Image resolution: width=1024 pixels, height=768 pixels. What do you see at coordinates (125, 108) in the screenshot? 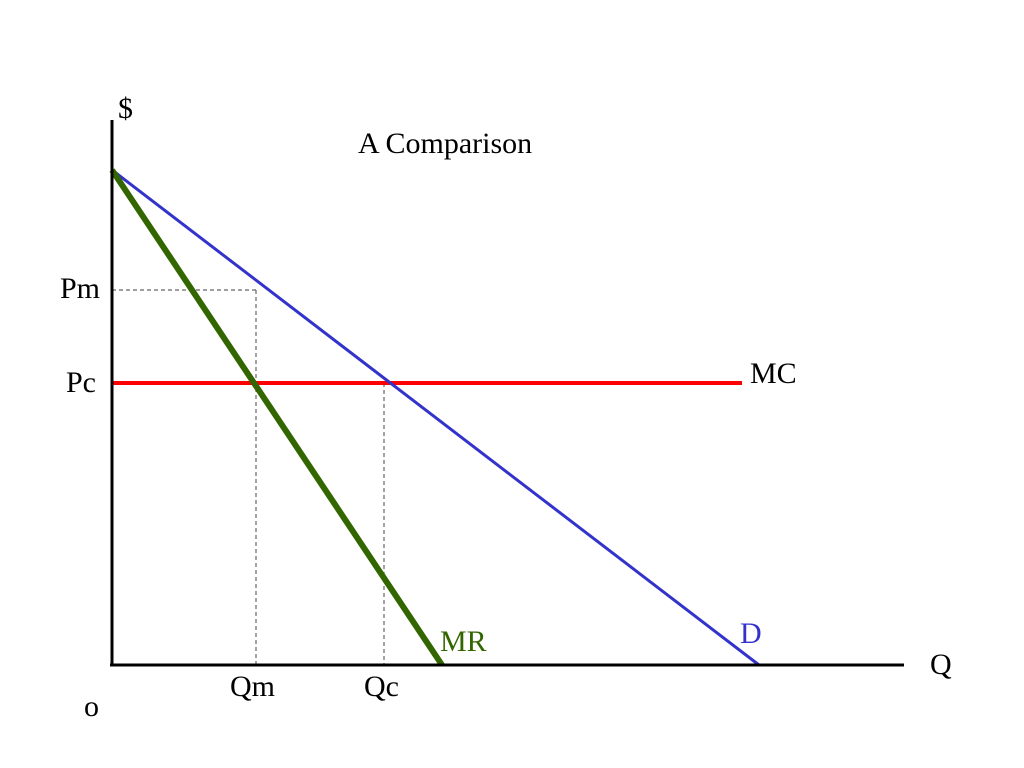
I see `y-axis-label: $` at bounding box center [125, 108].